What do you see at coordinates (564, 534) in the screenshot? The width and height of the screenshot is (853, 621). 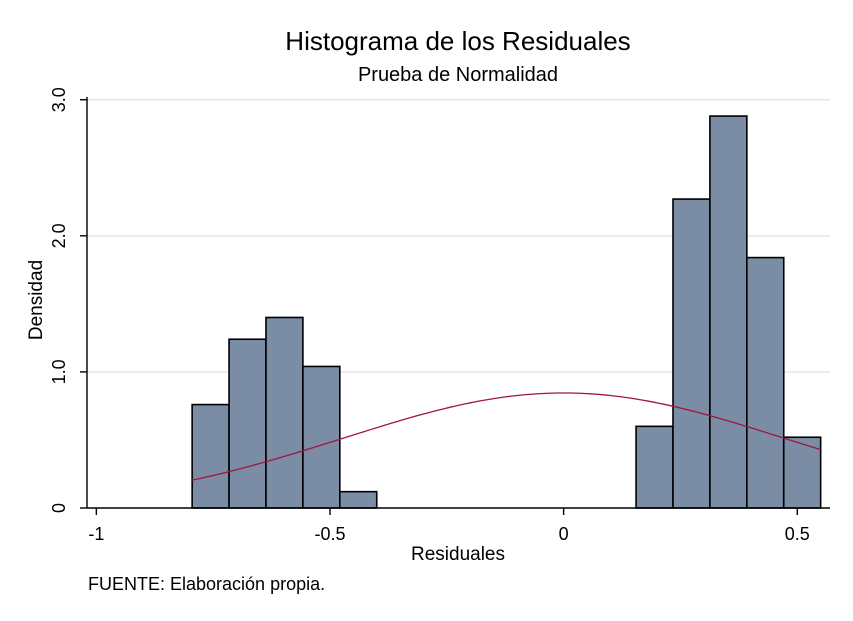 I see `x-tick-label: 0` at bounding box center [564, 534].